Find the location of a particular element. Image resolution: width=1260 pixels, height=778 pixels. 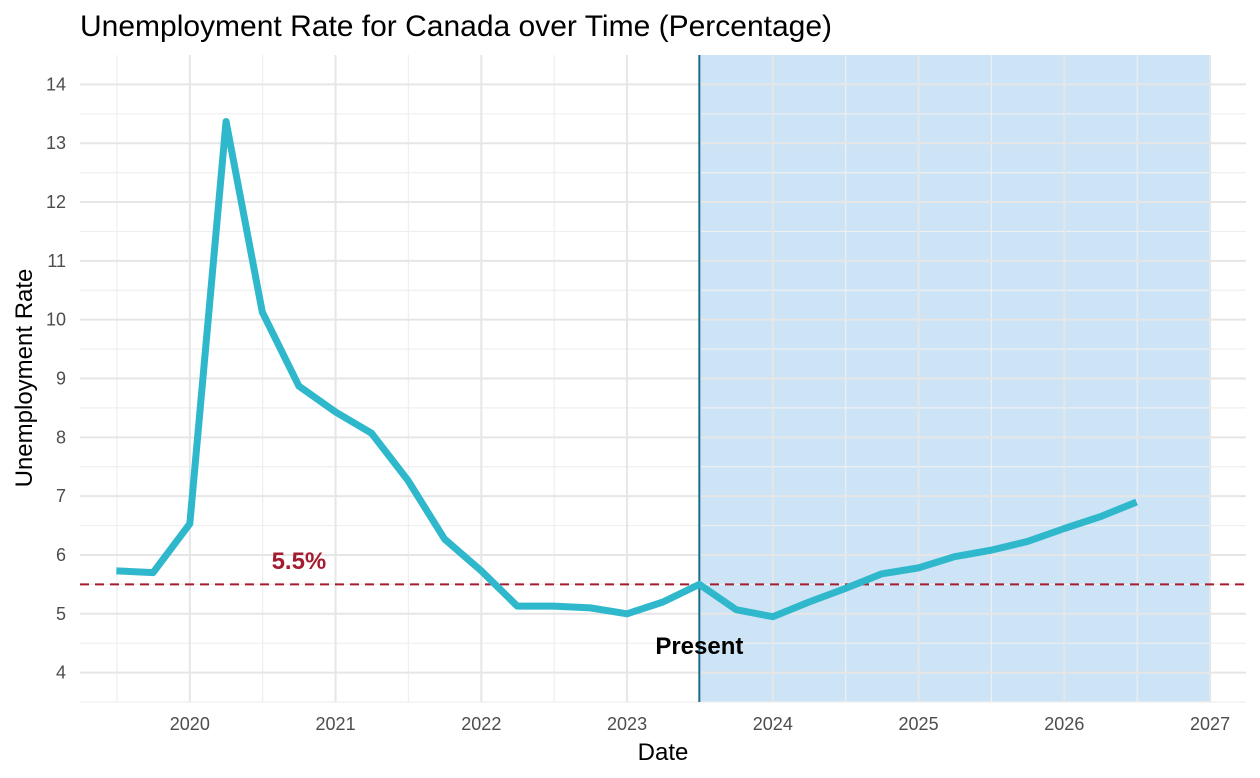

present-label: Present is located at coordinates (699, 646).